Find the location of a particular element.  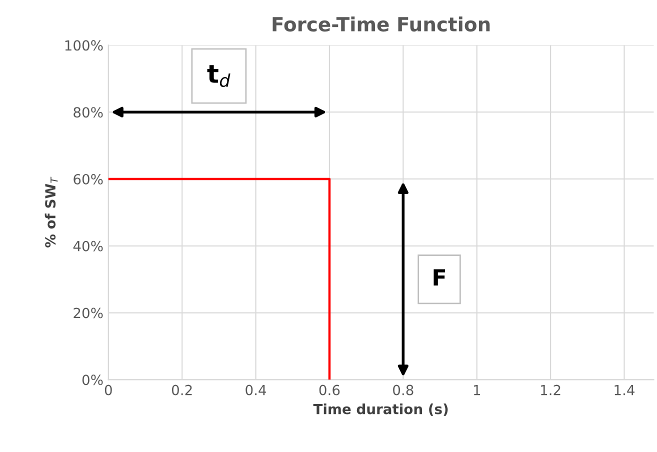

x-axis-title: Time duration (s) is located at coordinates (380, 410).